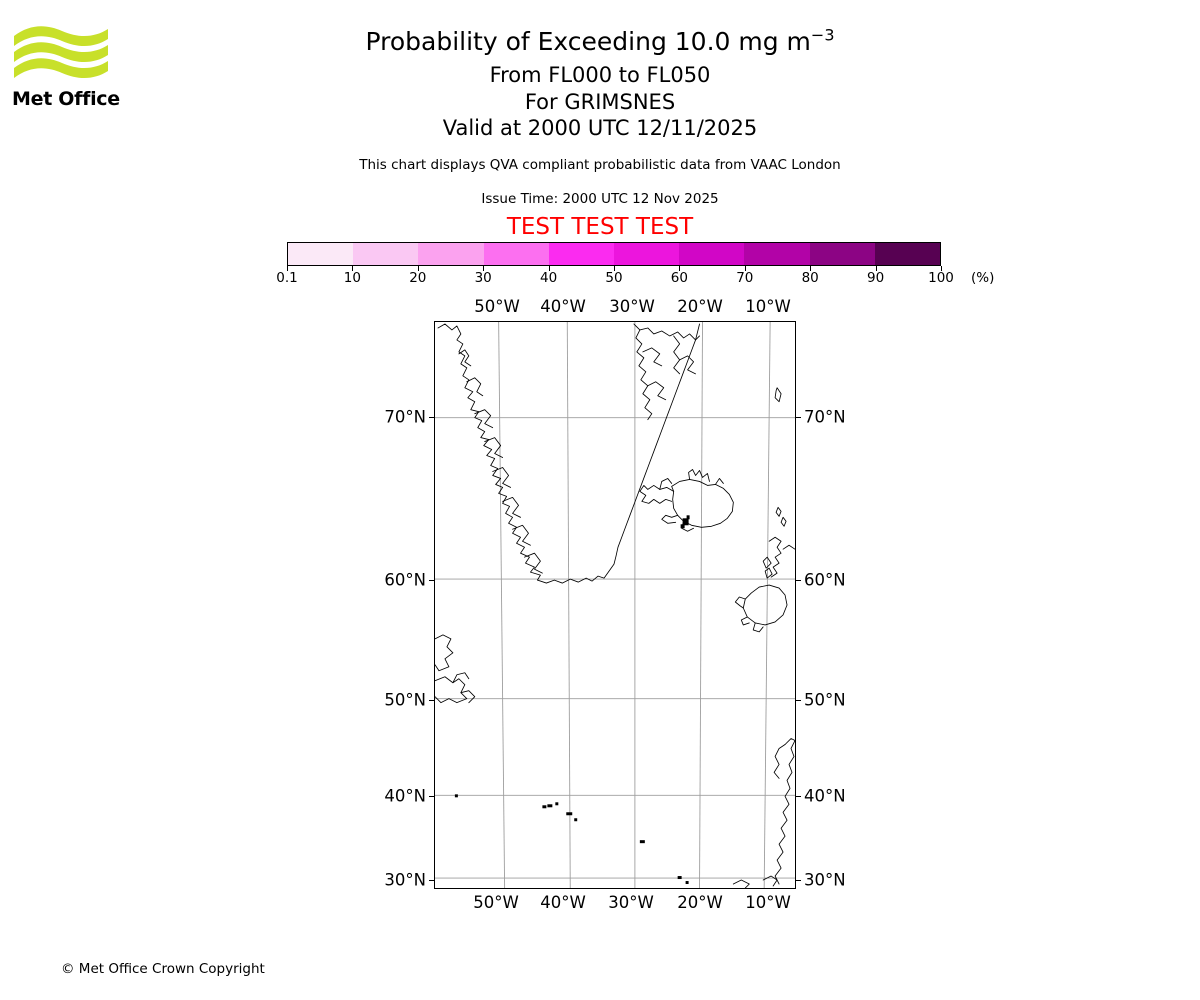 The height and width of the screenshot is (1000, 1200). I want to click on met-office-logo: Met Office, so click(66, 68).